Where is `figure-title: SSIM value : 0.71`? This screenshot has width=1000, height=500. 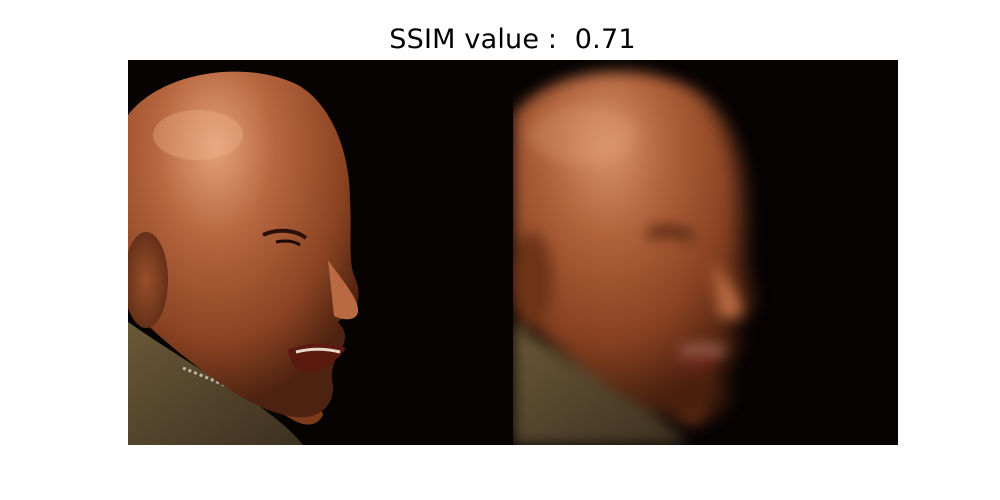
figure-title: SSIM value : 0.71 is located at coordinates (512, 39).